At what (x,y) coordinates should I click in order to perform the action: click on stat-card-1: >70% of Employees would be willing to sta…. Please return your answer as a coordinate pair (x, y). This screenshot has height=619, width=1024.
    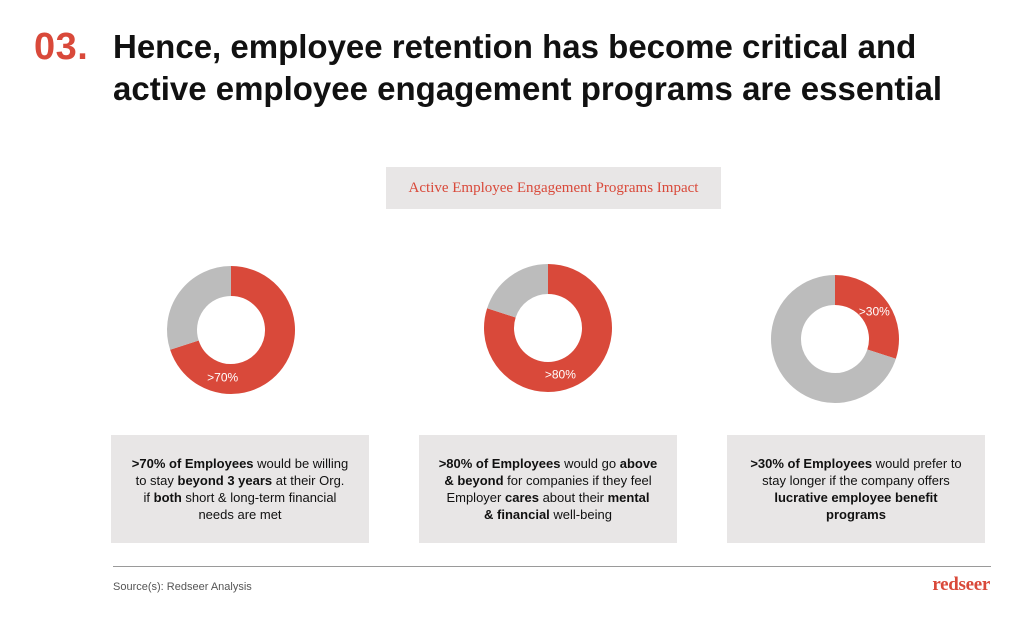
    Looking at the image, I should click on (240, 489).